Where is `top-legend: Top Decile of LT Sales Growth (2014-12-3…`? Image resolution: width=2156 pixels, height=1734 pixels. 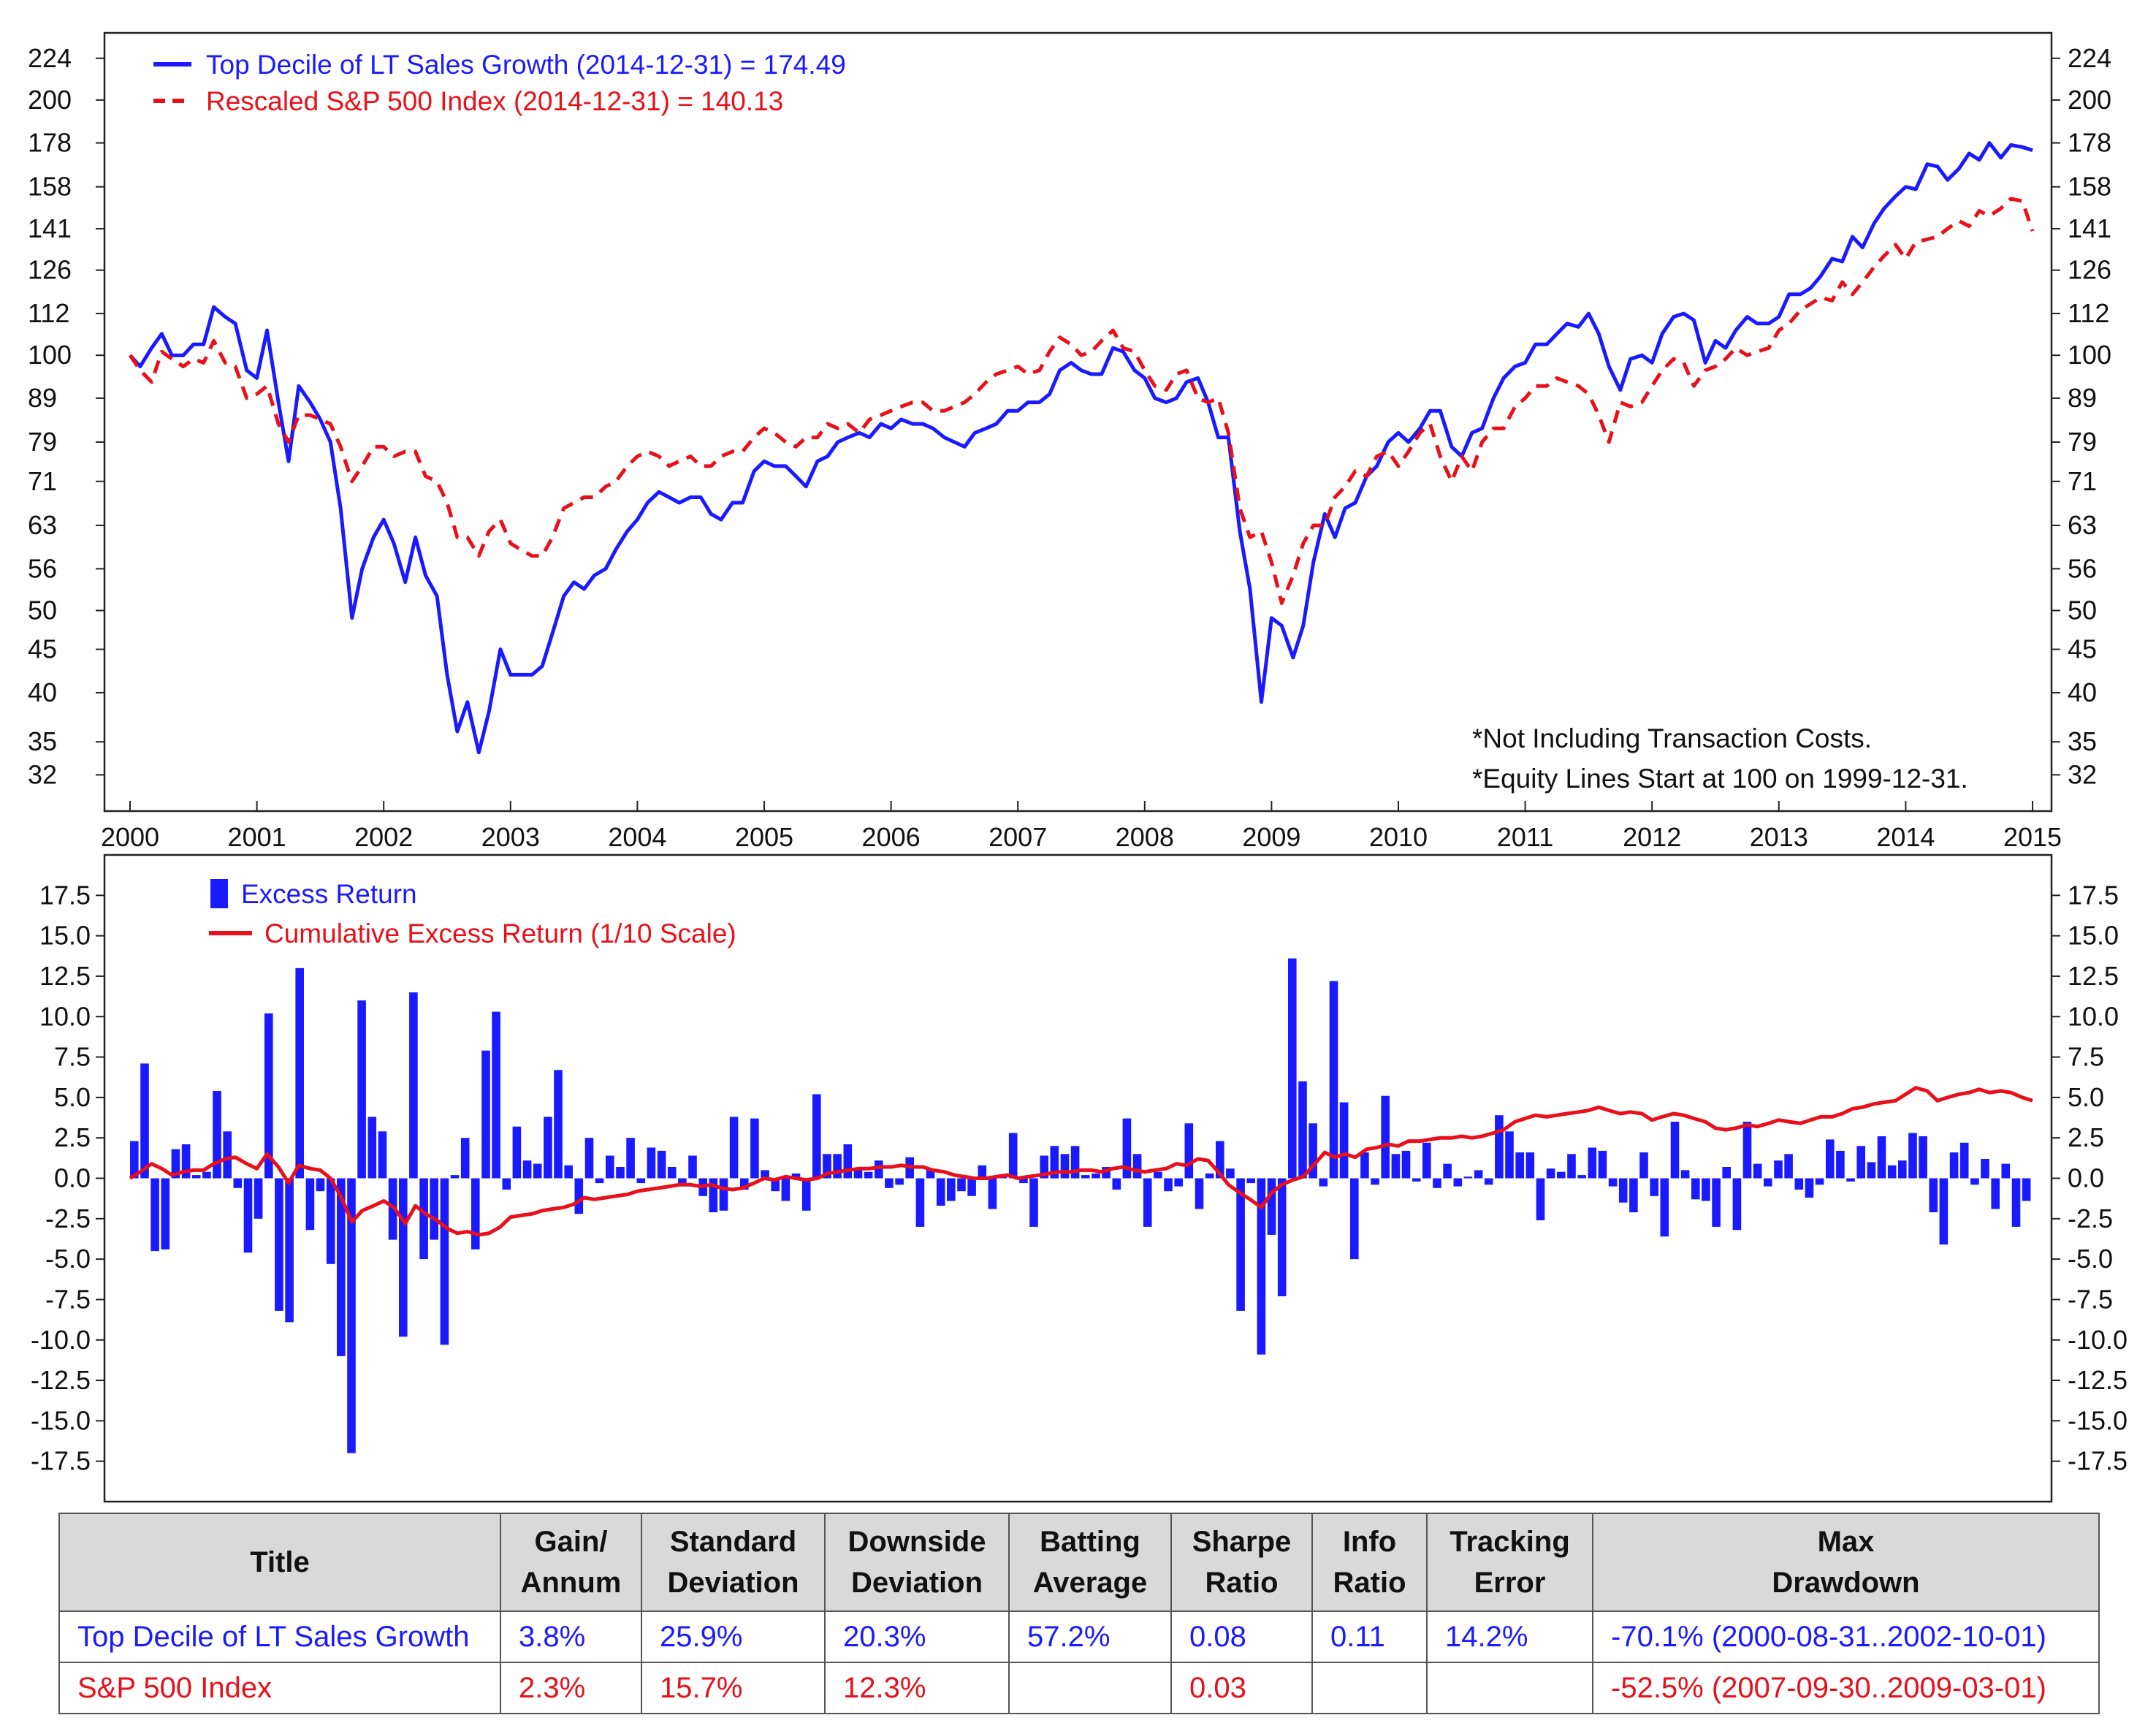
top-legend: Top Decile of LT Sales Growth (2014-12-3… is located at coordinates (499, 83).